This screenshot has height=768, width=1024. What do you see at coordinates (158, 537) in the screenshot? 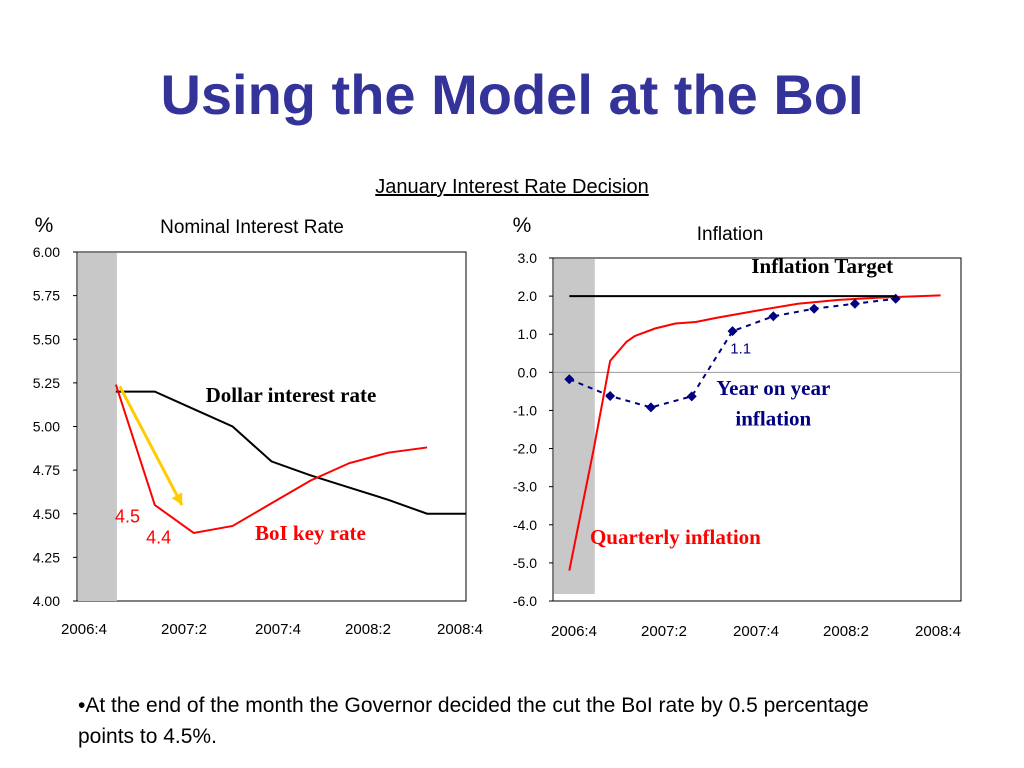
I see `chart1-annotation: 4.4` at bounding box center [158, 537].